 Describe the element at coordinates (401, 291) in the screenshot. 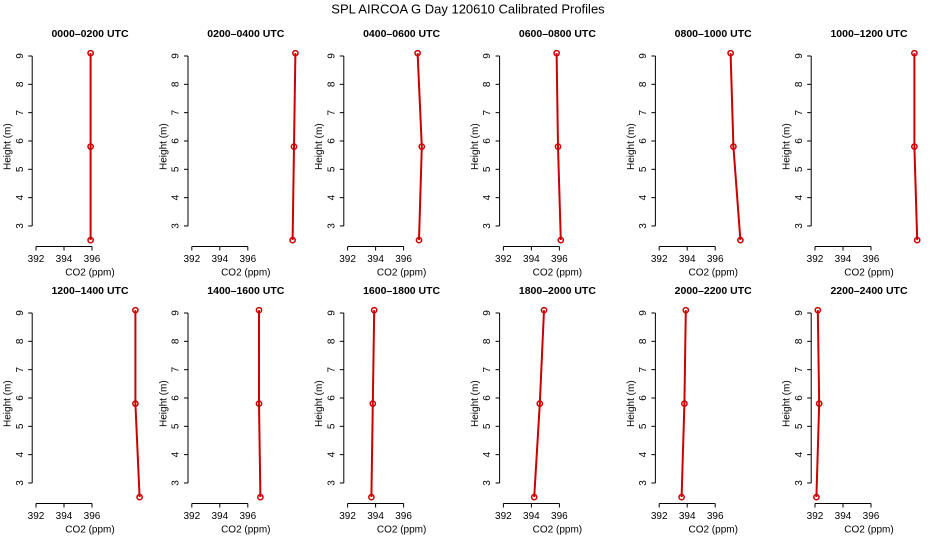

I see `panel-title: 1600–1800 UTC` at that location.